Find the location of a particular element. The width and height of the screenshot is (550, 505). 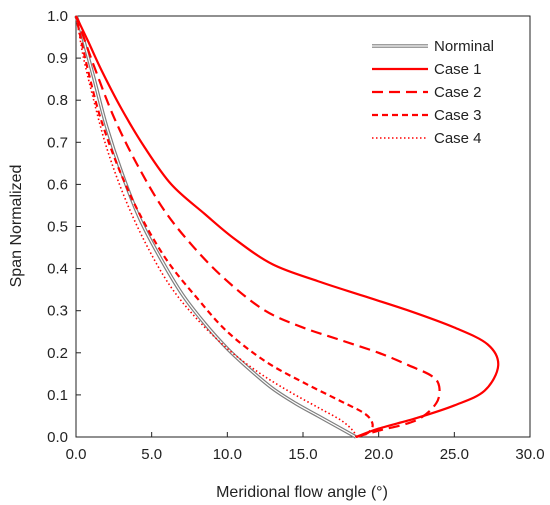

y-tick-label: 0.3 is located at coordinates (57, 311).